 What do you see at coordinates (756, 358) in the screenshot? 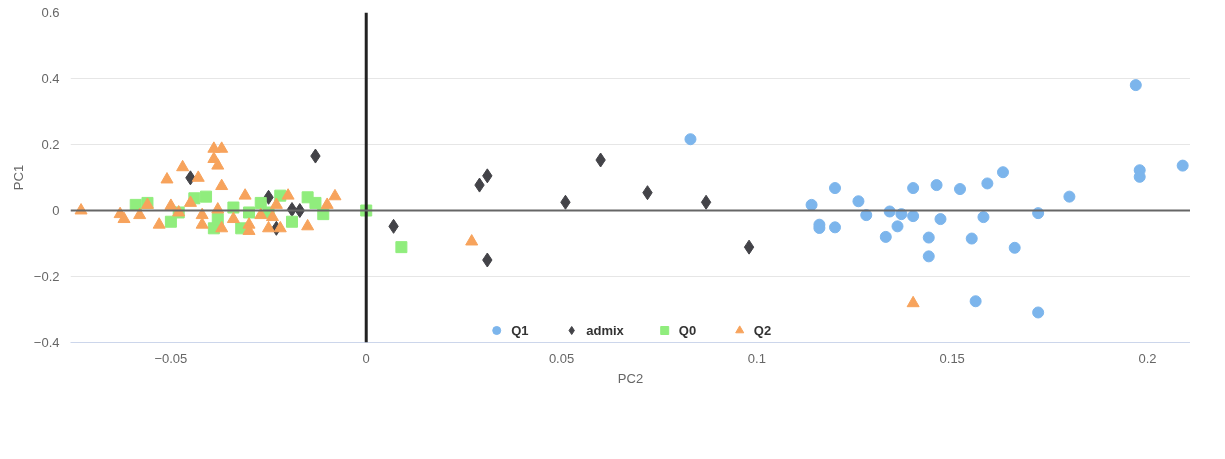
I see `x-tick-label: 0.1` at bounding box center [756, 358].